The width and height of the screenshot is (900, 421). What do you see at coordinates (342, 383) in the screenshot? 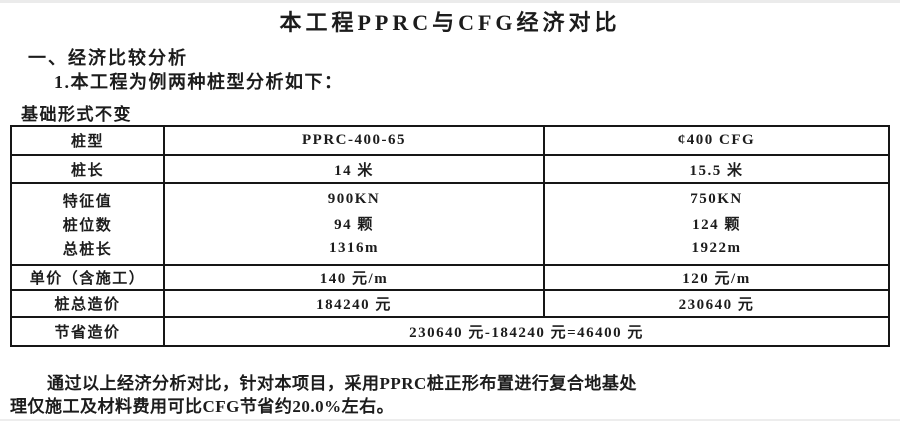
I see `conclusion-line-1: 通过以上经济分析对比，针对本项目，采用PPRC桩正形布置进行复合地基处` at bounding box center [342, 383].